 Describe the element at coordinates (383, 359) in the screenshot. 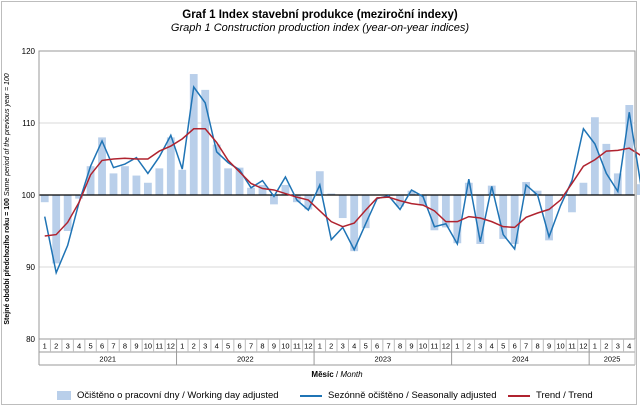

I see `x-tick-label-year: 2023` at that location.